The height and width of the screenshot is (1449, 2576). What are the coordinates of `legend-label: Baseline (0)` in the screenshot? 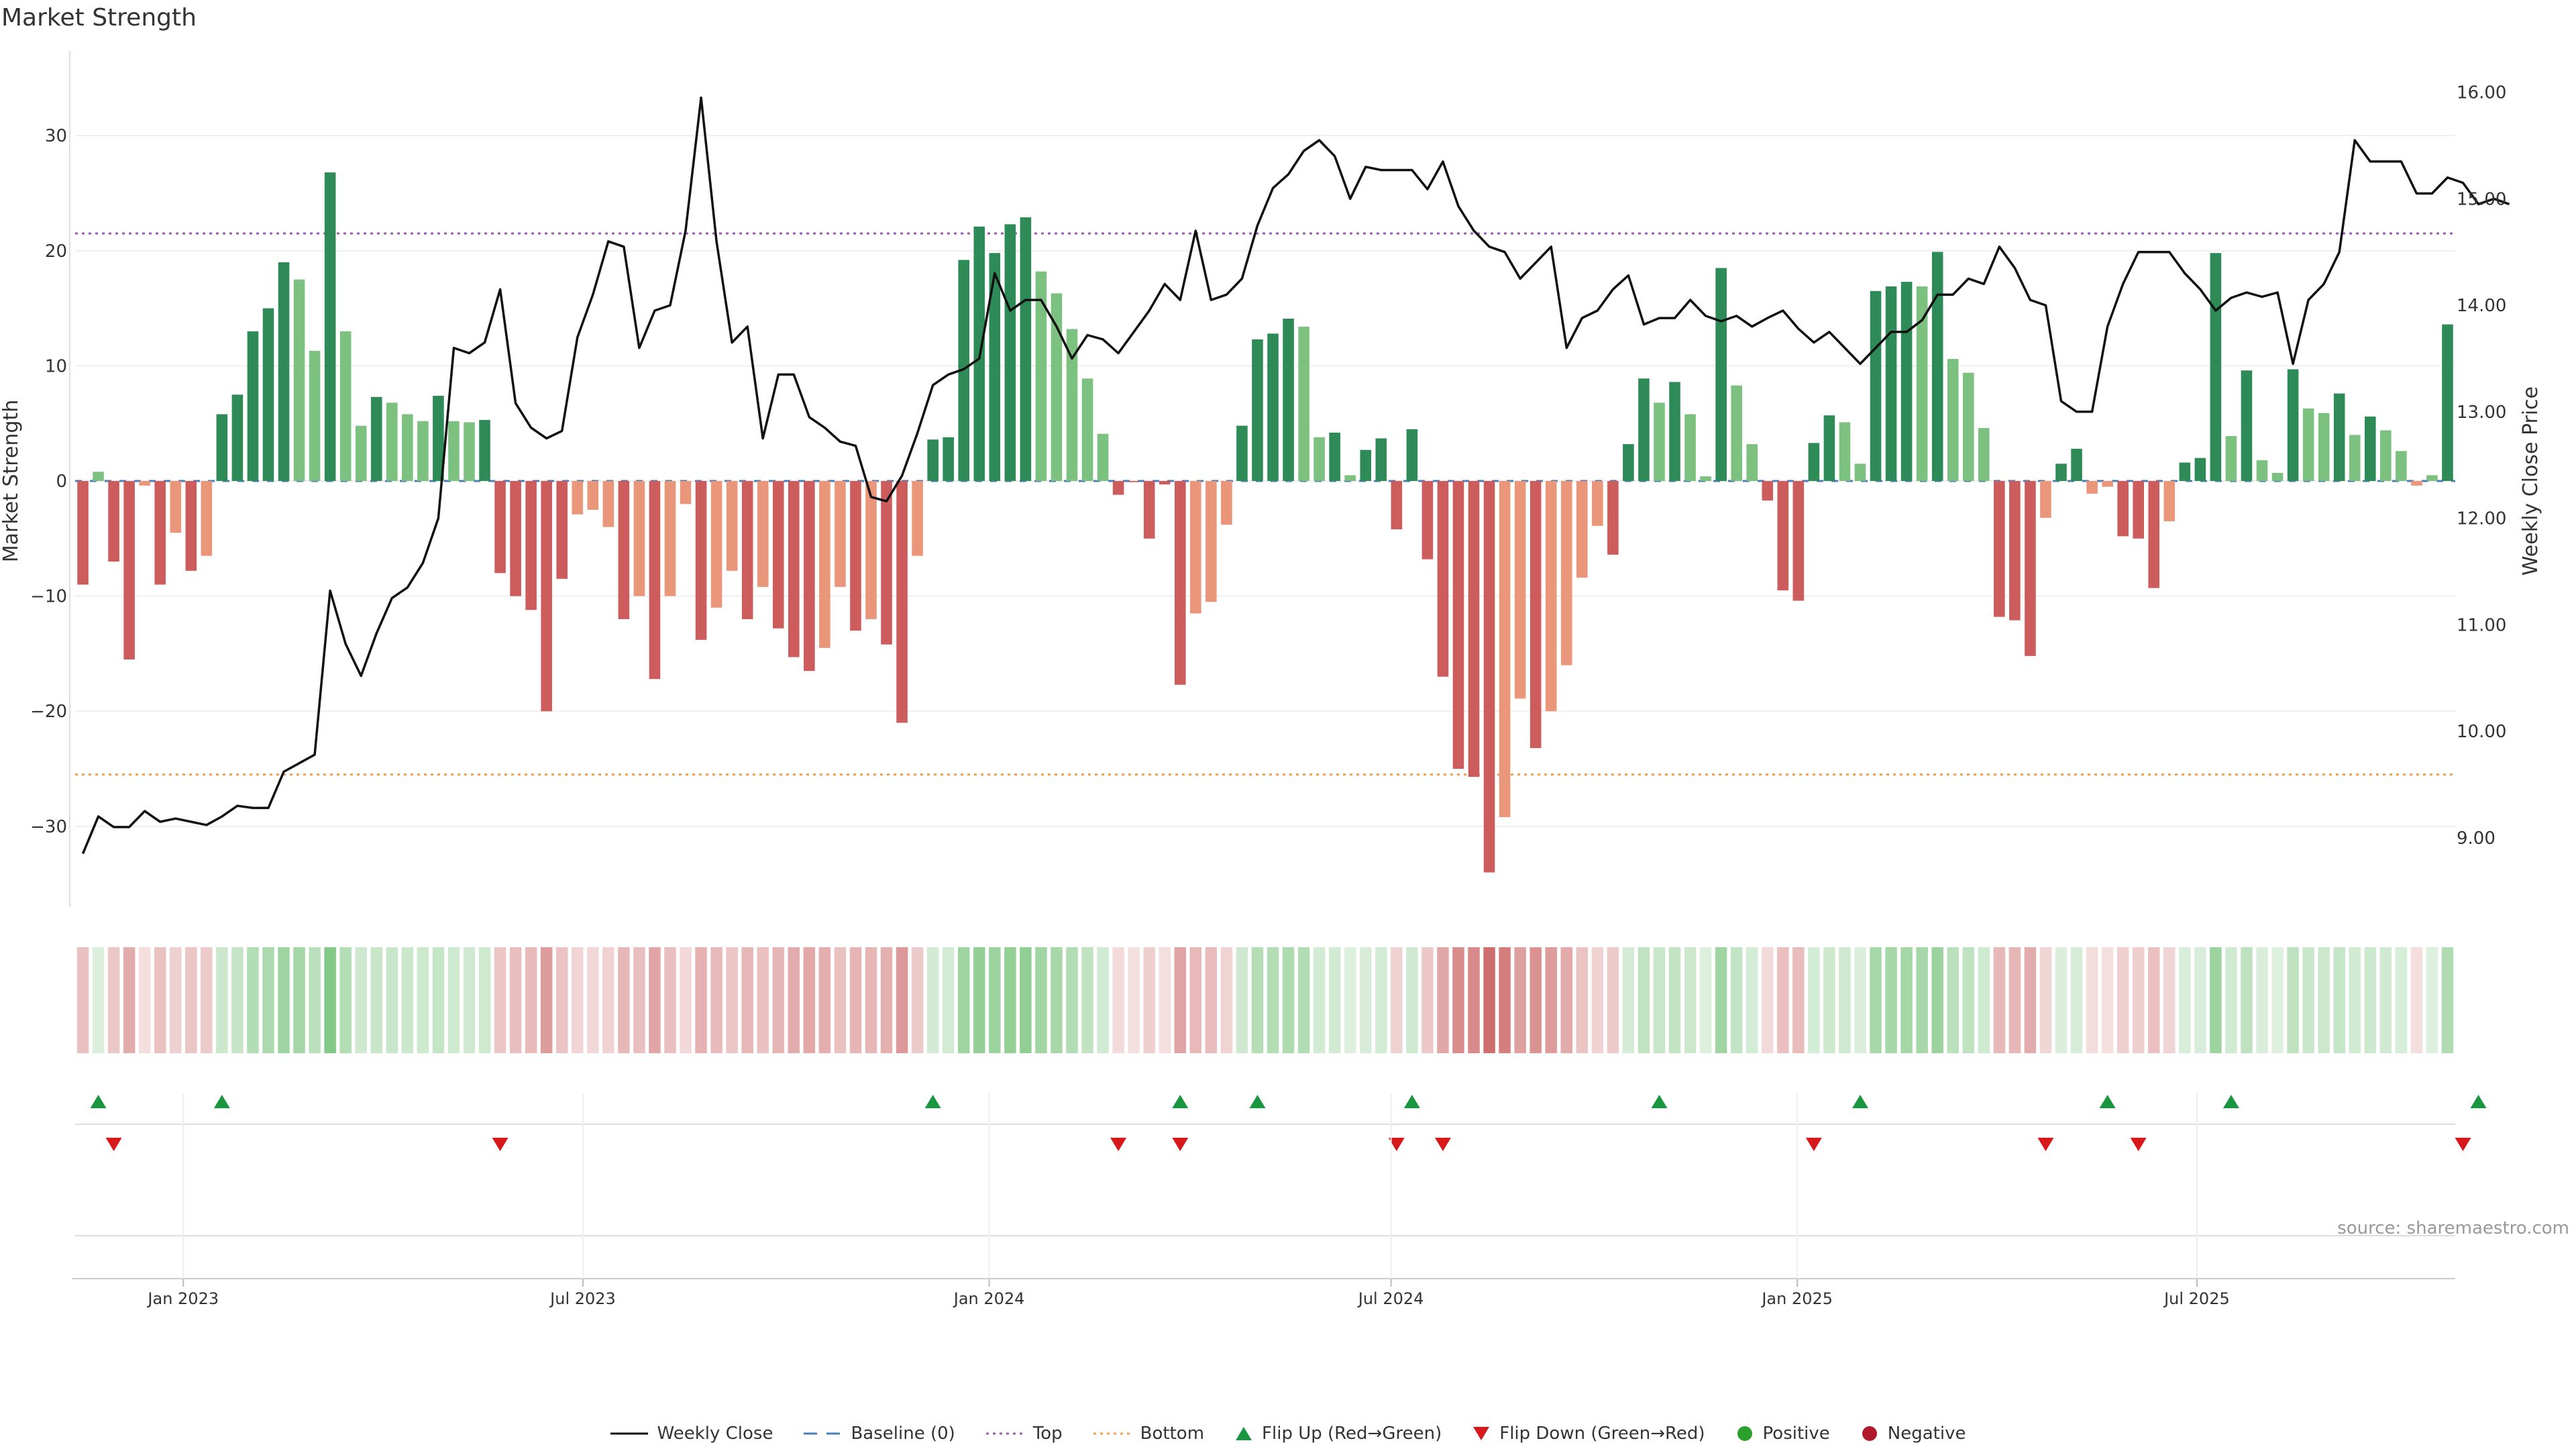 It's located at (903, 1434).